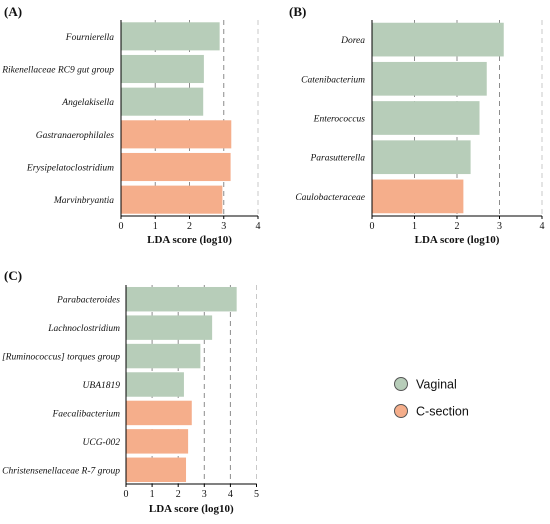 This screenshot has height=524, width=550. What do you see at coordinates (339, 120) in the screenshot?
I see `category-label: Enterococcus` at bounding box center [339, 120].